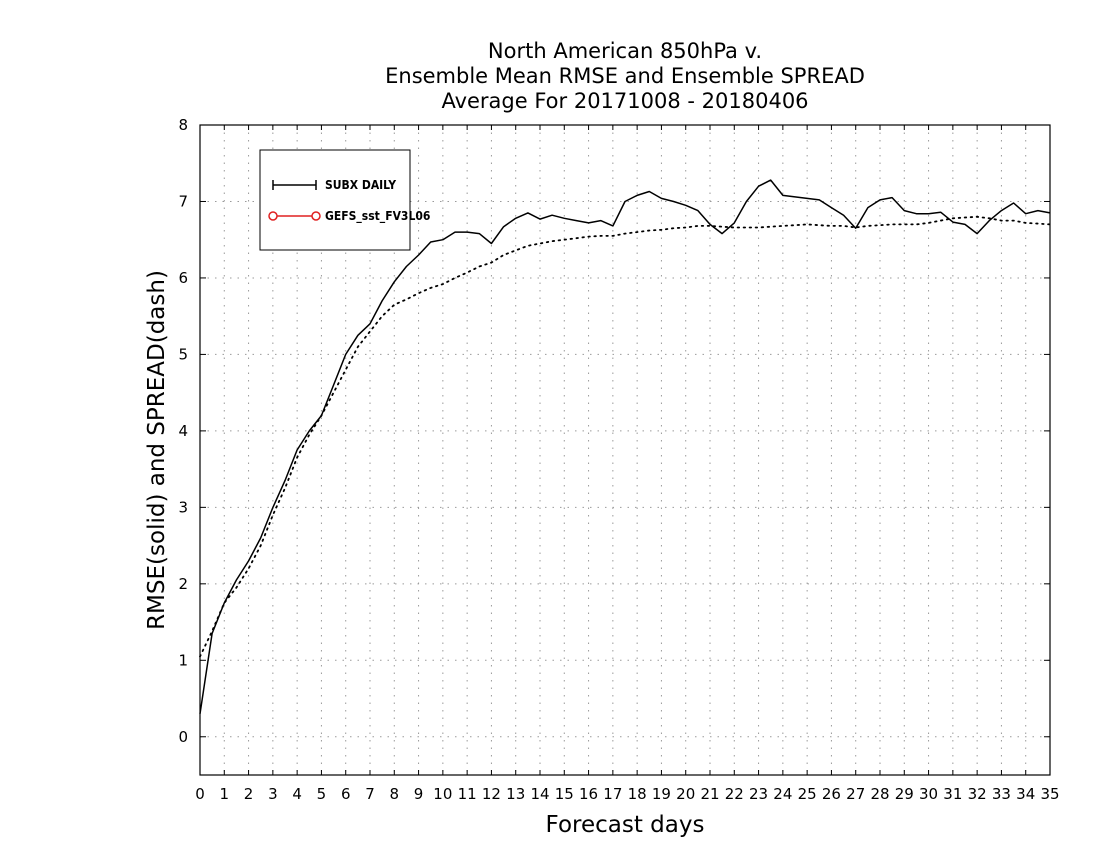 This screenshot has height=850, width=1100. What do you see at coordinates (273, 216) in the screenshot?
I see `legend-marker-gefs-left` at bounding box center [273, 216].